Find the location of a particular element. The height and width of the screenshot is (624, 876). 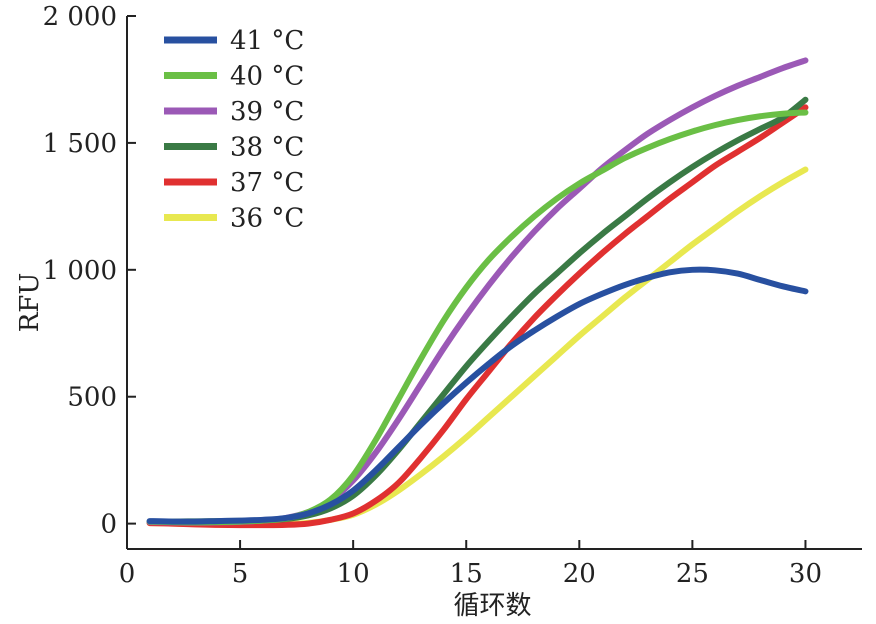

legend-label: 37 °C is located at coordinates (267, 183).